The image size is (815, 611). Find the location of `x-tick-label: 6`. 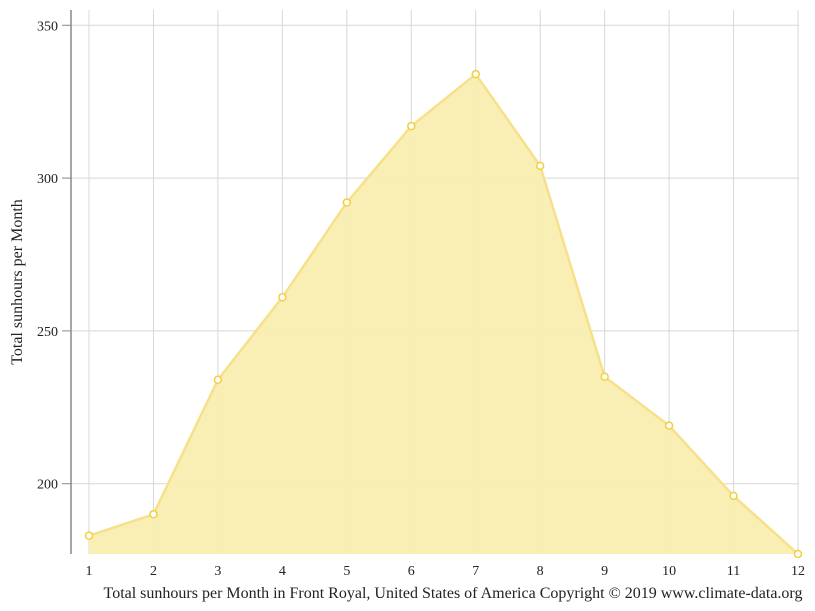

x-tick-label: 6 is located at coordinates (411, 571).